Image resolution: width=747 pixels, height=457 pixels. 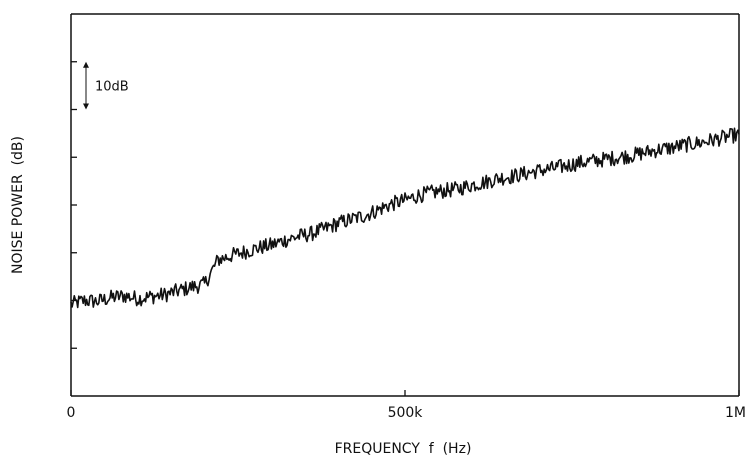 What do you see at coordinates (86, 64) in the screenshot?
I see `scale-marker-arrow-up` at bounding box center [86, 64].